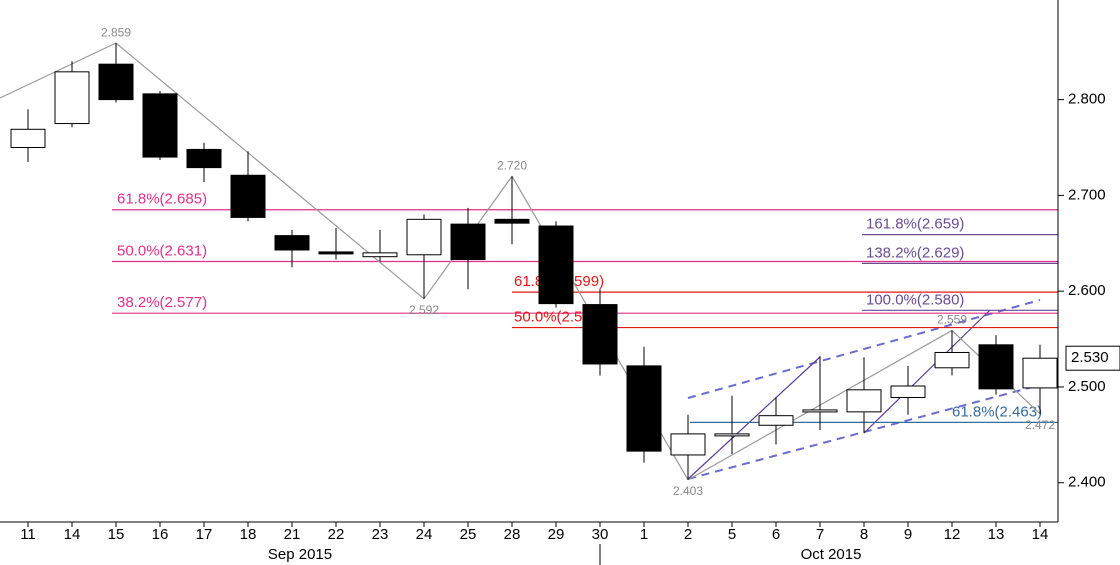 The image size is (1120, 565). I want to click on zigzag-segment, so click(270, 171).